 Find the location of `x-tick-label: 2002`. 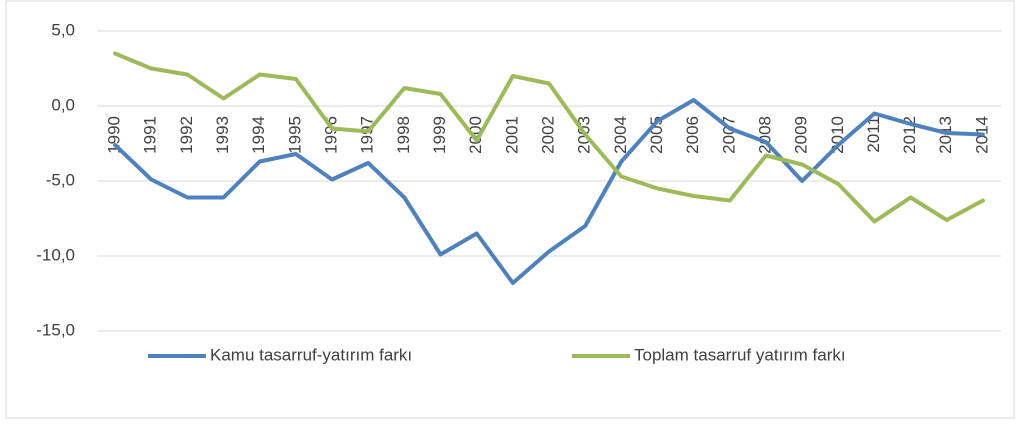

x-tick-label: 2002 is located at coordinates (547, 135).